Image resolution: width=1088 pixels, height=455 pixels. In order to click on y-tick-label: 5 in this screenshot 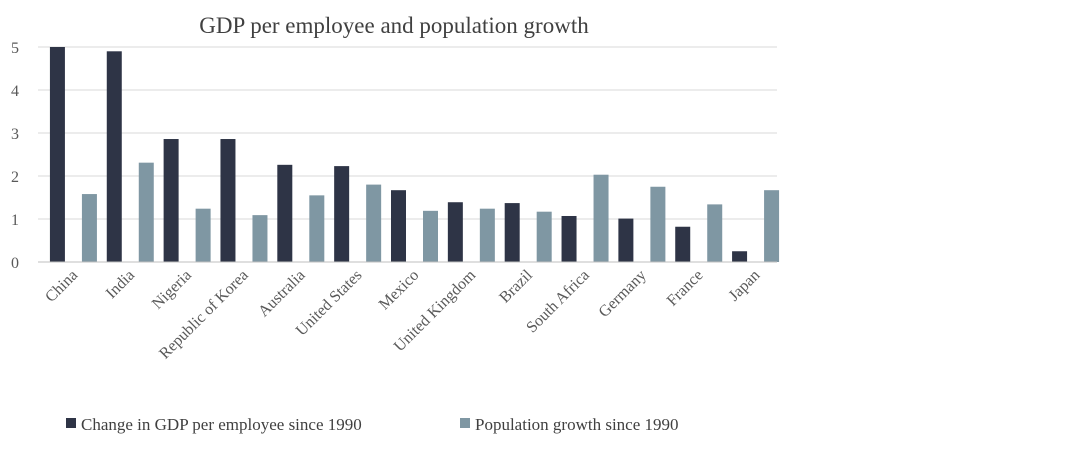, I will do `click(15, 48)`.